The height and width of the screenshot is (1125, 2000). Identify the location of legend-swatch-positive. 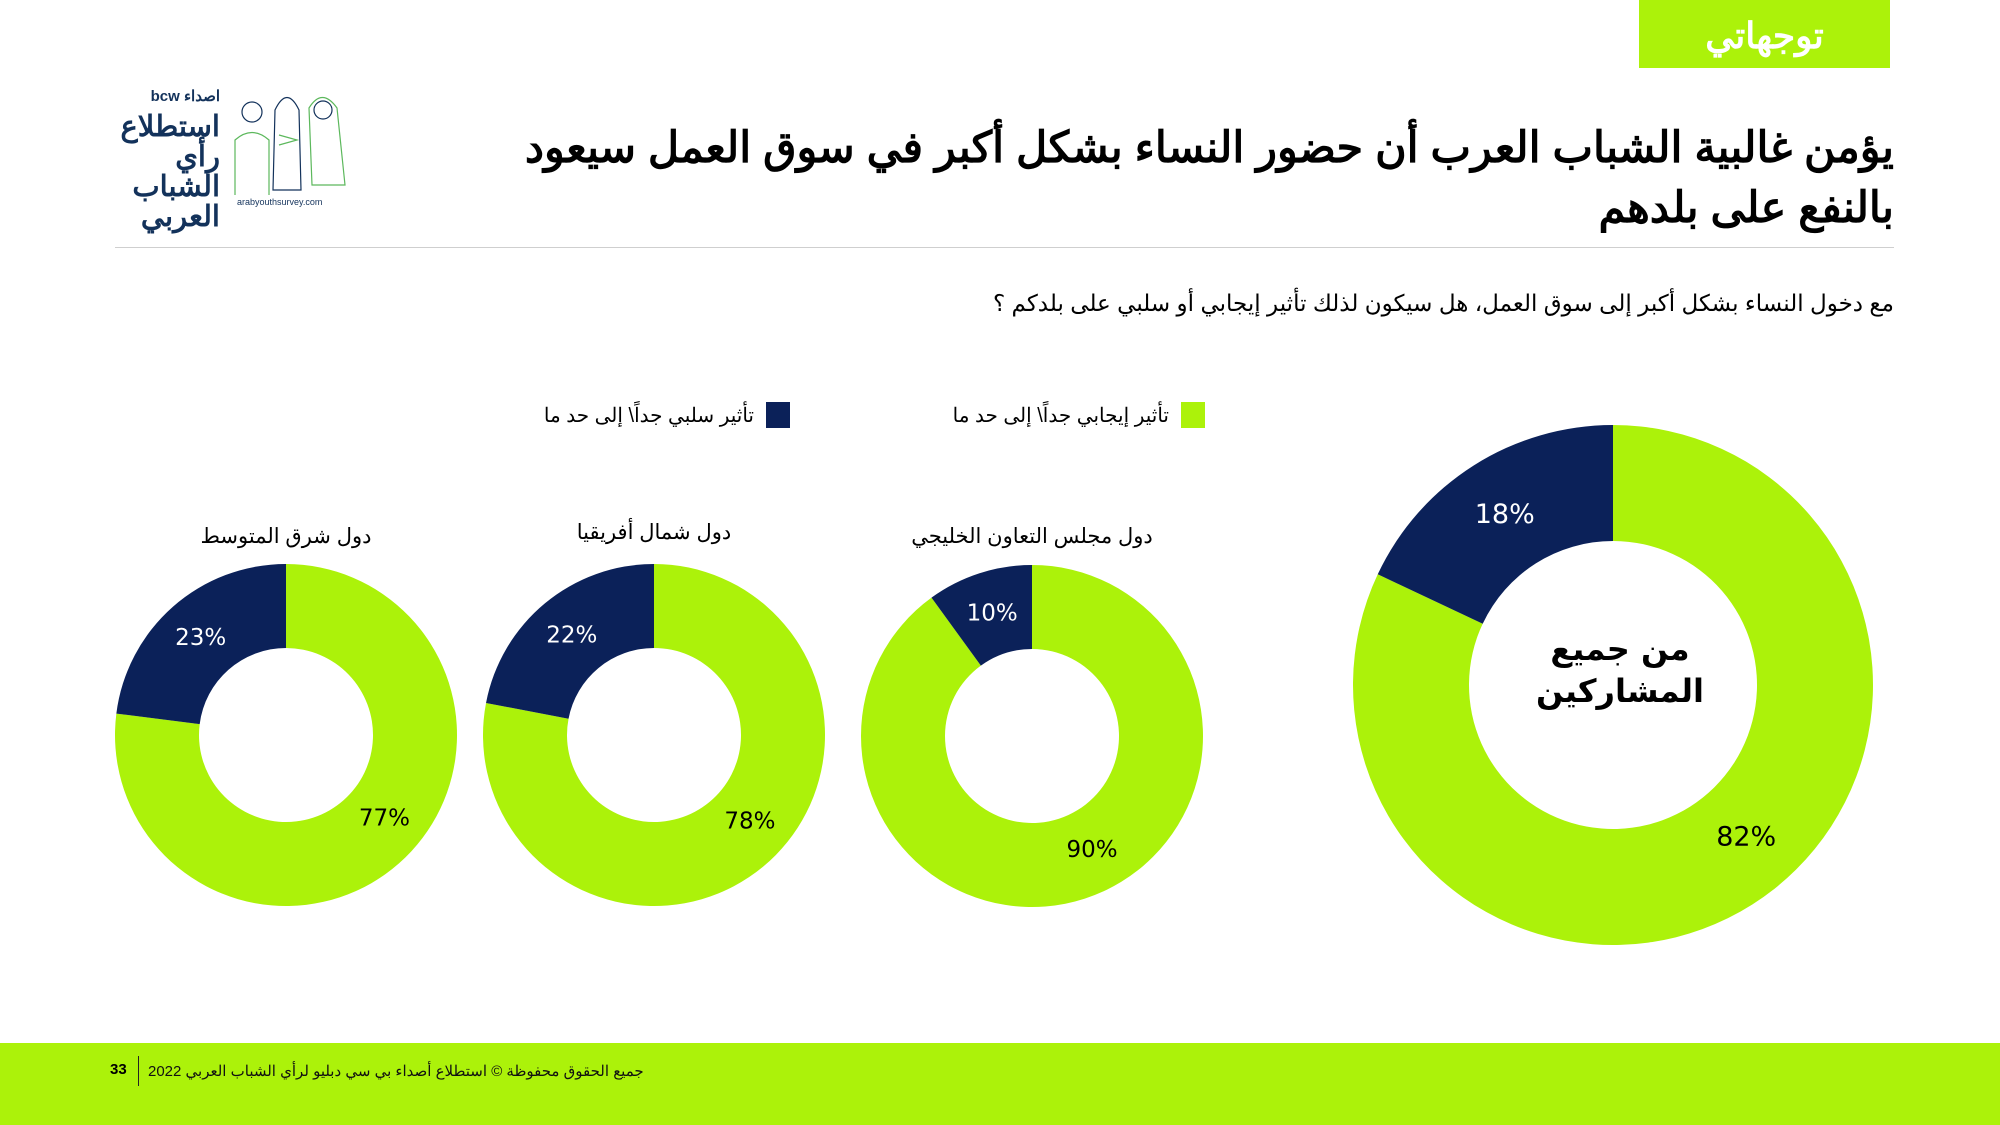
(1193, 415).